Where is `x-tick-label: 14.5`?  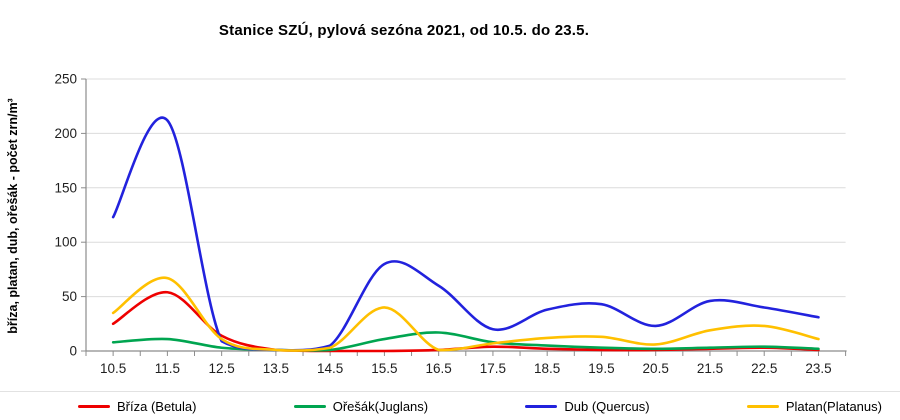
x-tick-label: 14.5 is located at coordinates (330, 368).